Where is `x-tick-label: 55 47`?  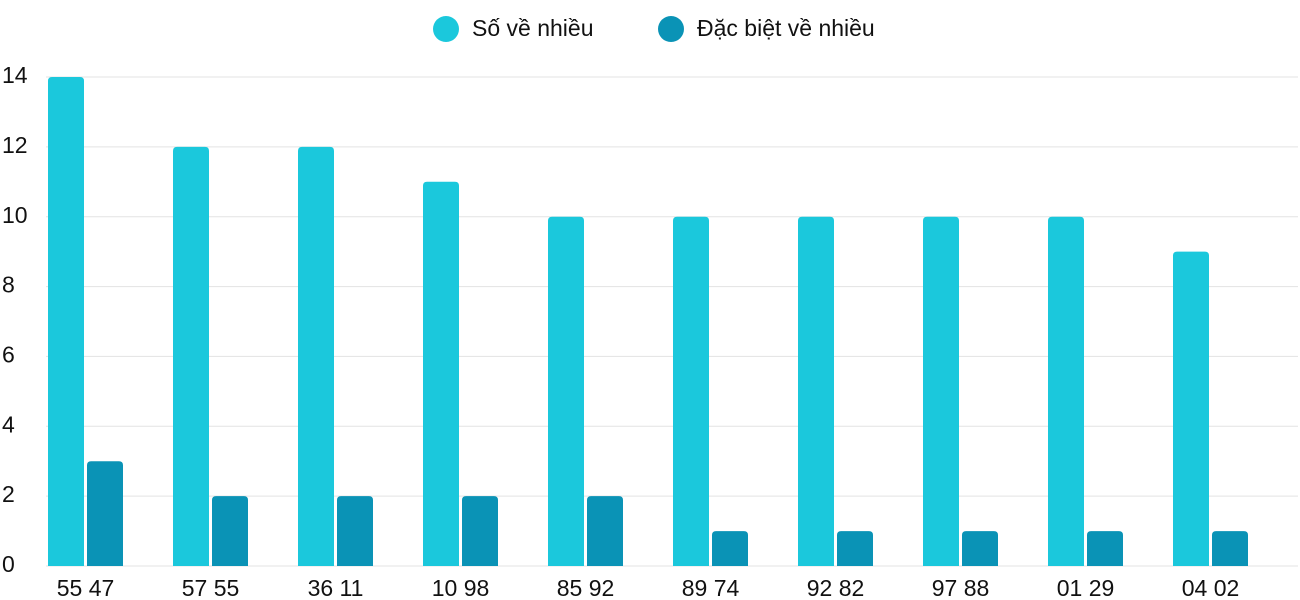 x-tick-label: 55 47 is located at coordinates (86, 587).